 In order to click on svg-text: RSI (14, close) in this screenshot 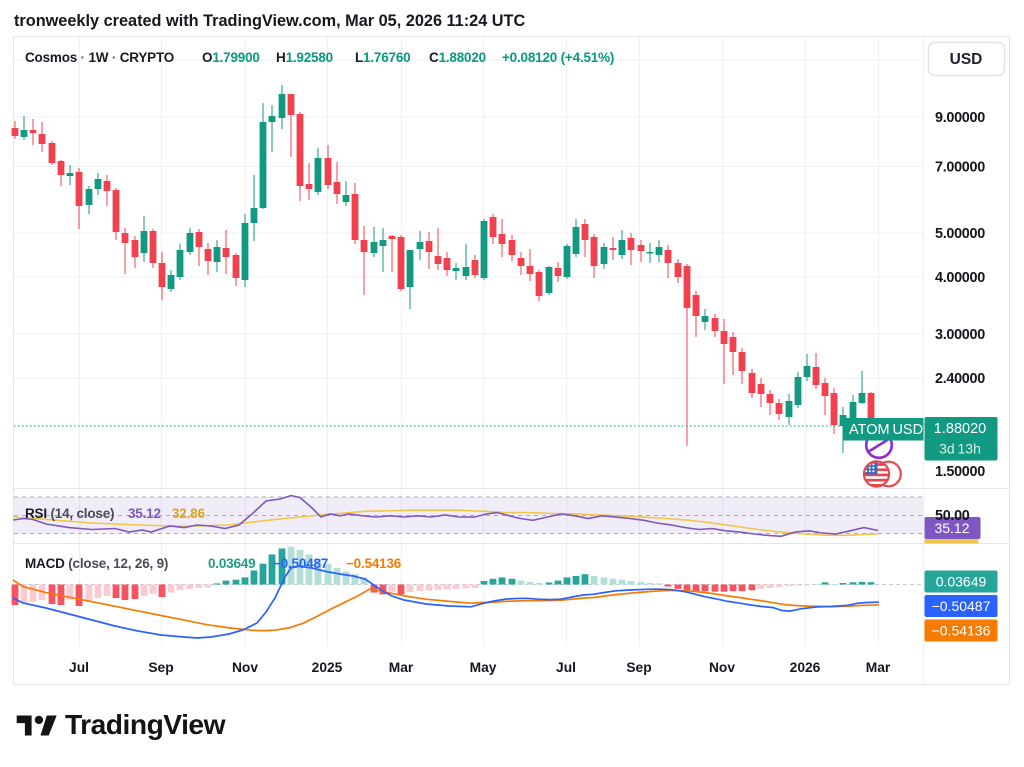, I will do `click(69, 513)`.